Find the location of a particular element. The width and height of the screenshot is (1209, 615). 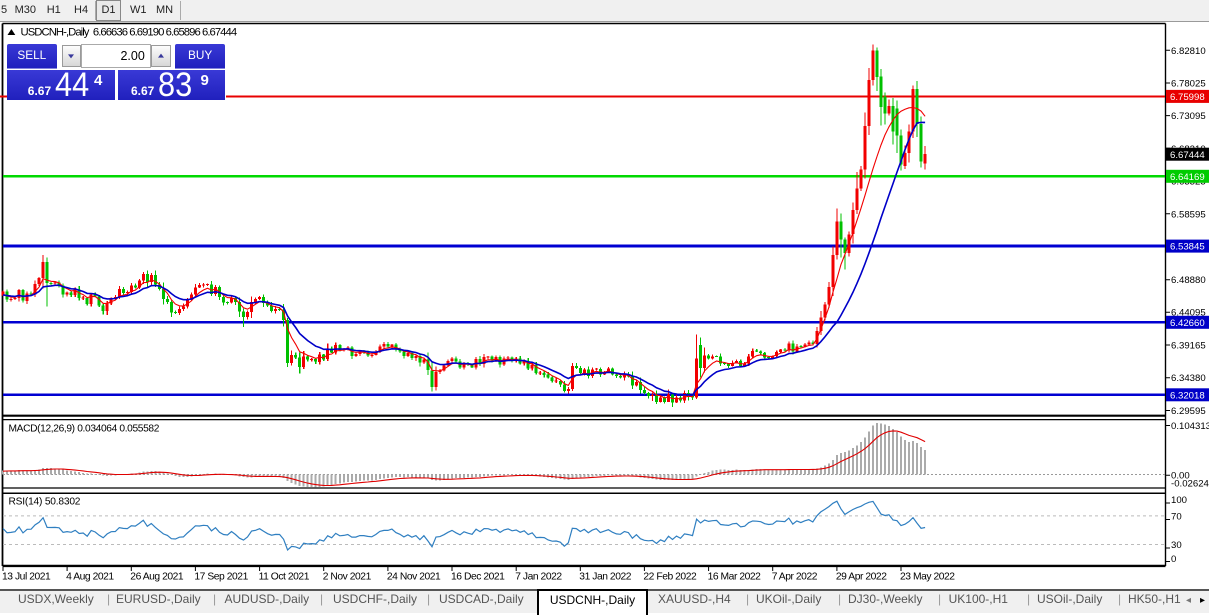

svg-text: 29 Apr 2022 is located at coordinates (861, 577).